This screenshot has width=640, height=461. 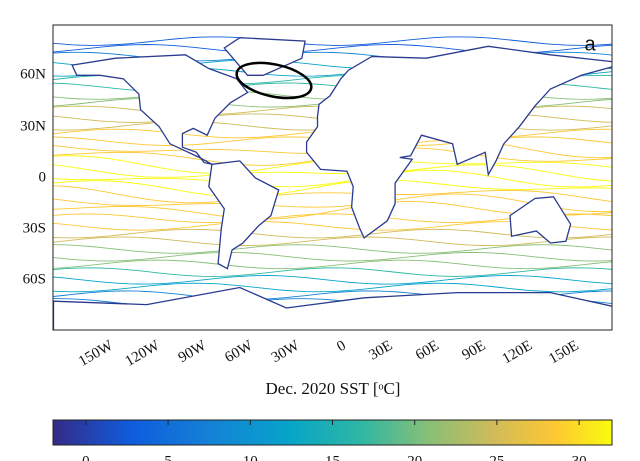 I want to click on lon-label: 90E, so click(x=474, y=351).